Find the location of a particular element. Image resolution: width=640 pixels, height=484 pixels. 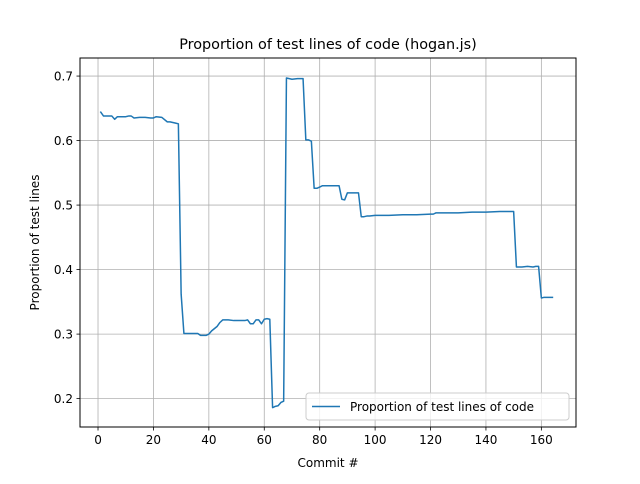

x-tick-label: 160 is located at coordinates (541, 440).